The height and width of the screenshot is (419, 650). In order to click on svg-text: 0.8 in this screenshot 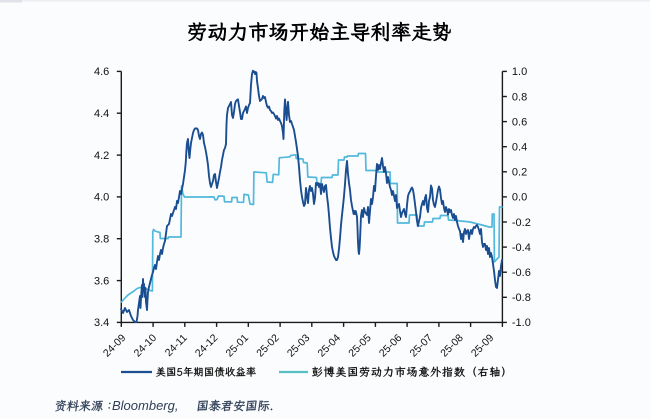, I will do `click(519, 97)`.